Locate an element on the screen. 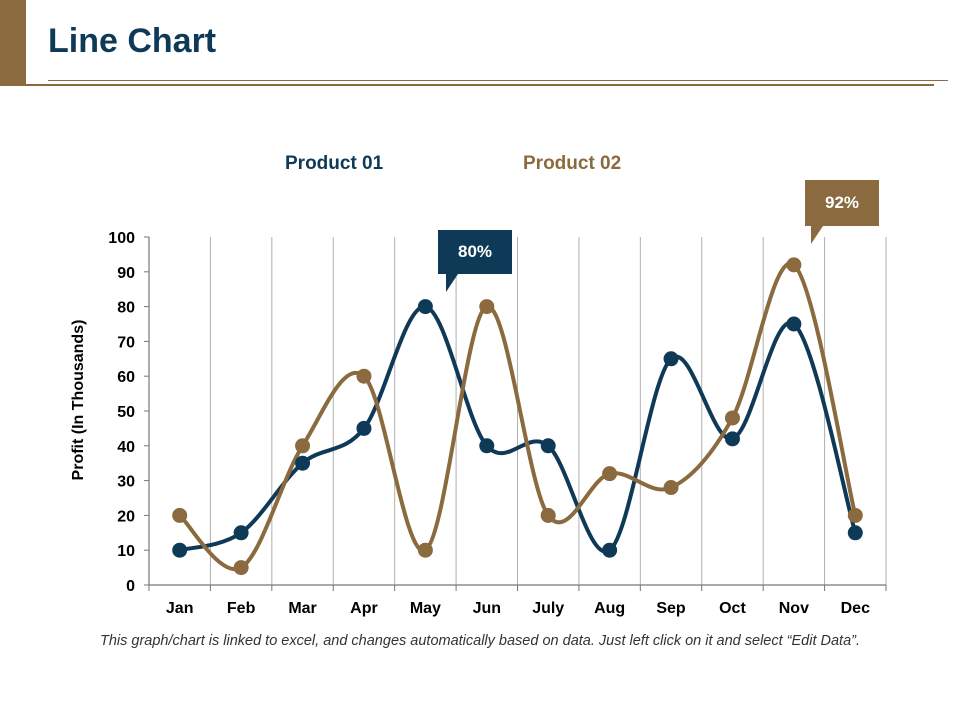  x-tick-label-mar: Mar is located at coordinates (302, 608).